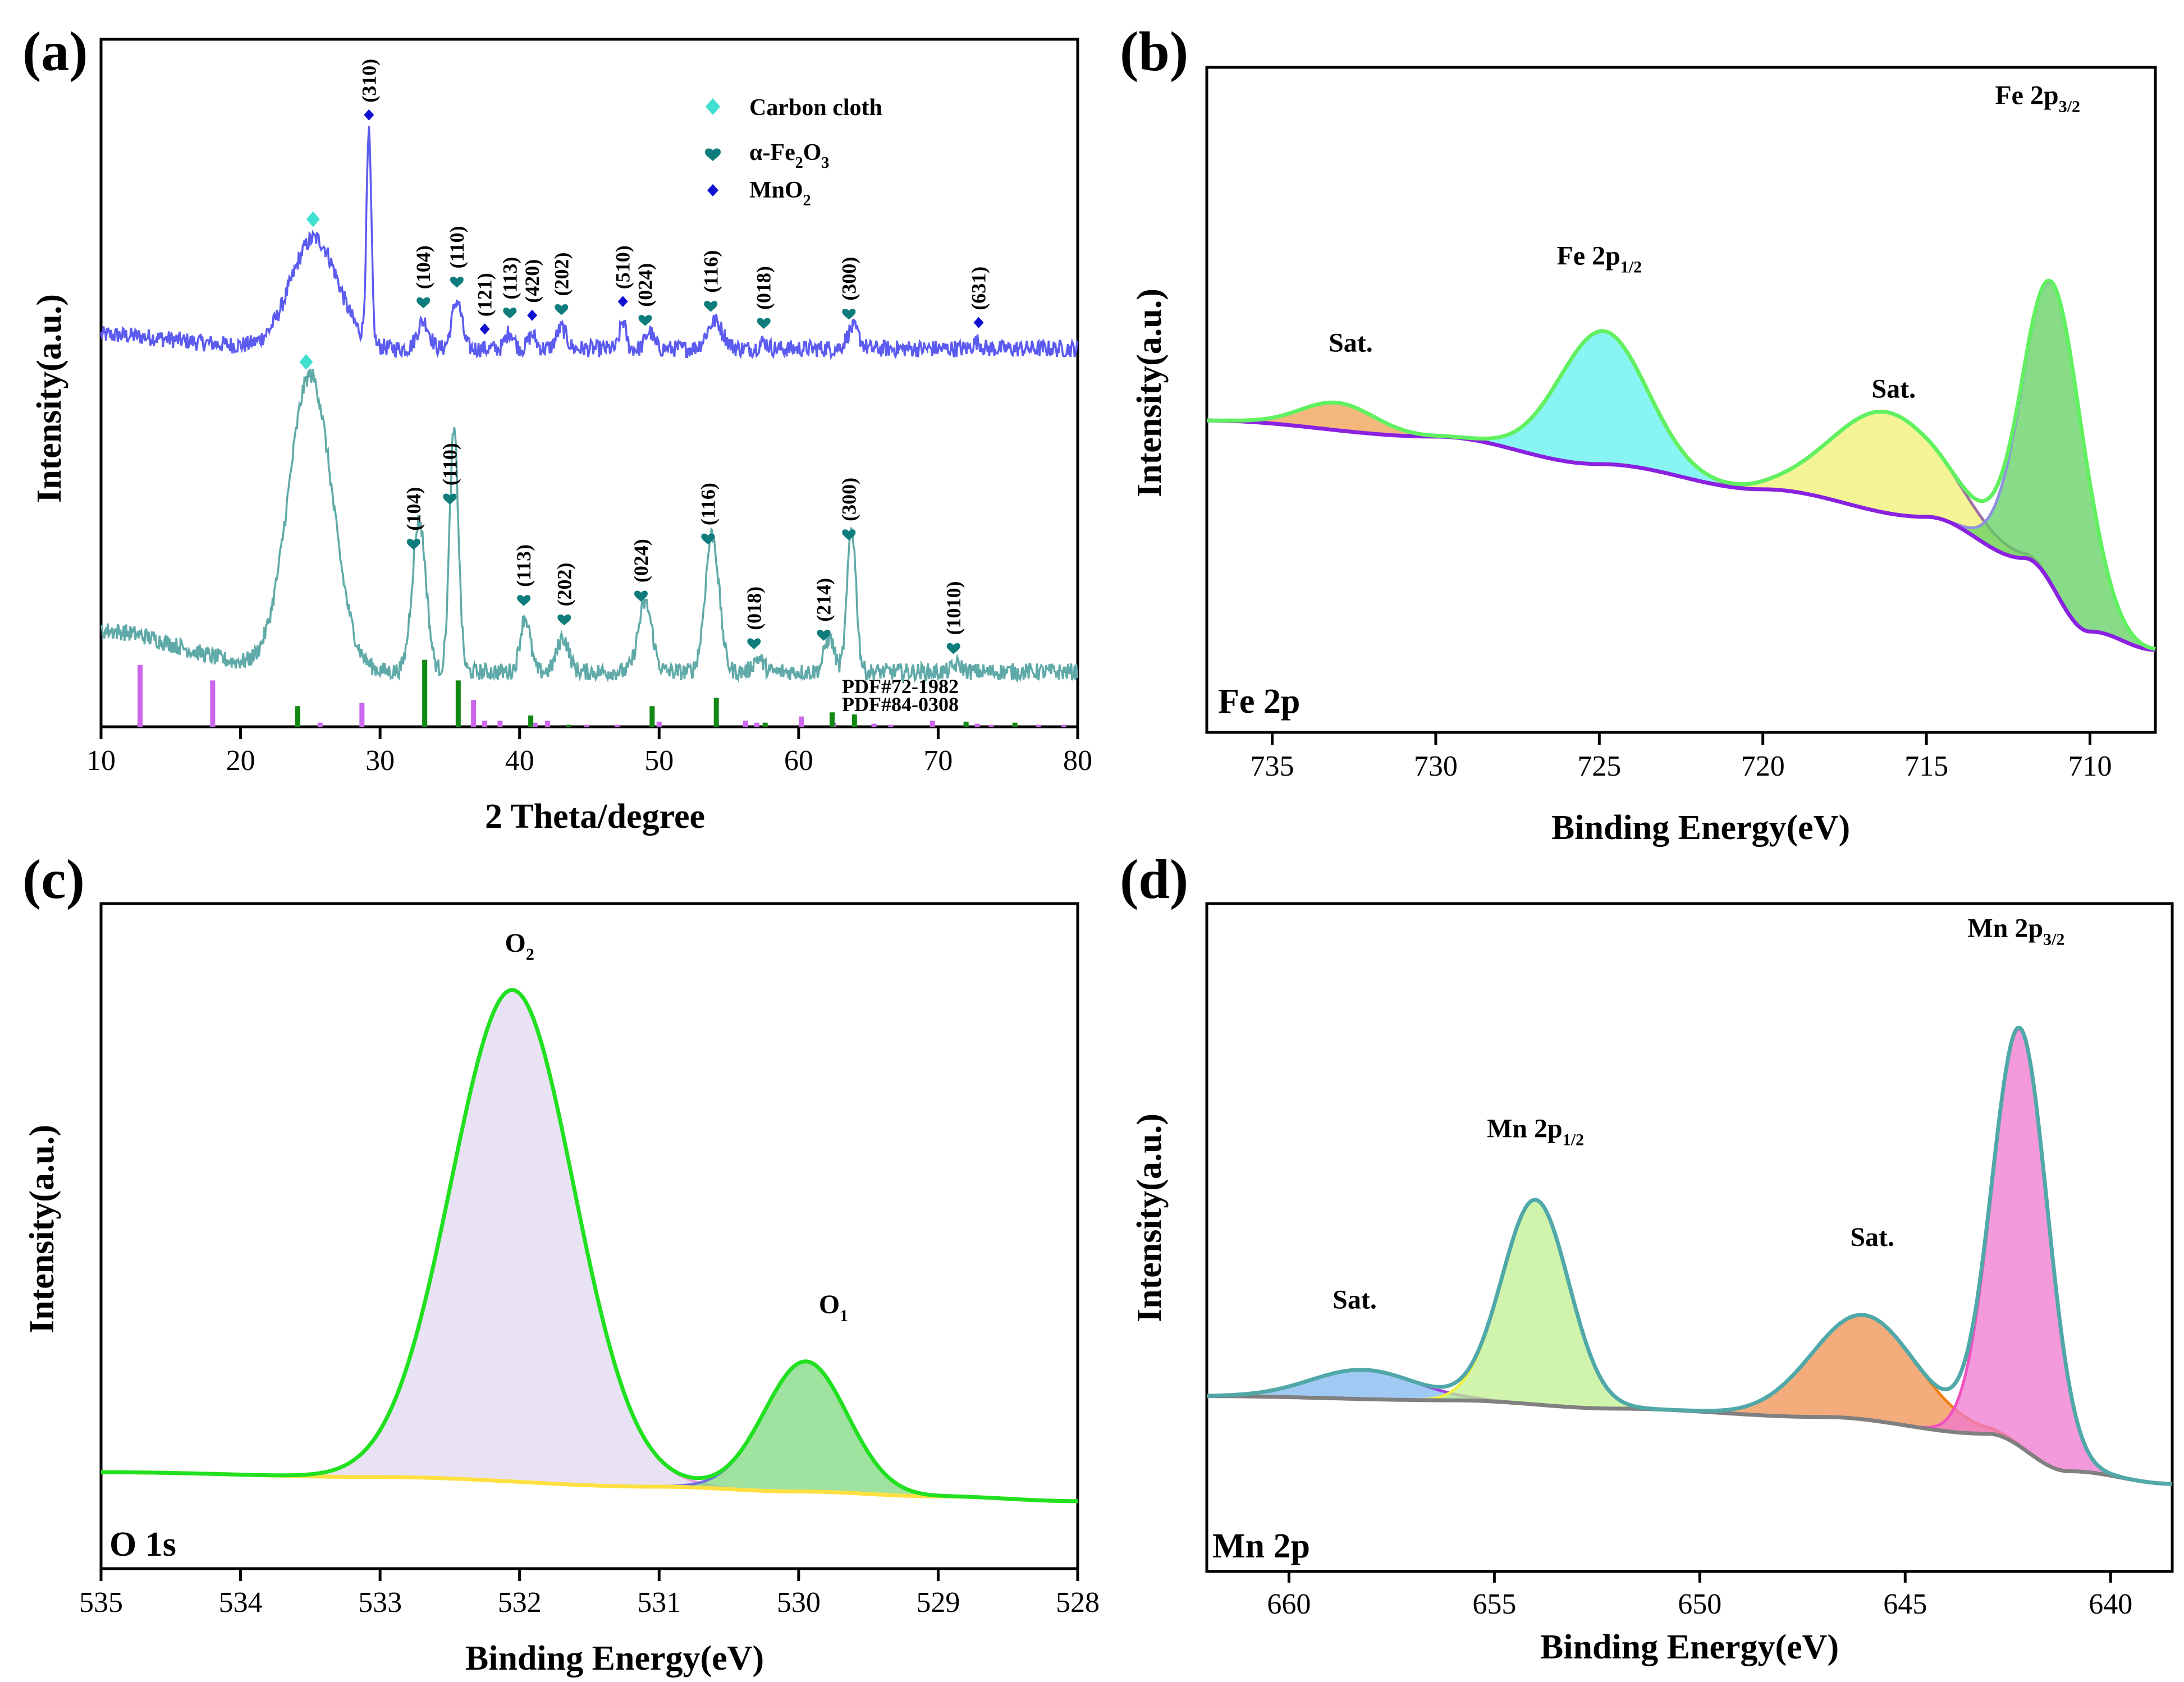 The width and height of the screenshot is (2184, 1682). Describe the element at coordinates (1689, 1647) in the screenshot. I see `xlabel-d: Binding Energy(eV)` at that location.